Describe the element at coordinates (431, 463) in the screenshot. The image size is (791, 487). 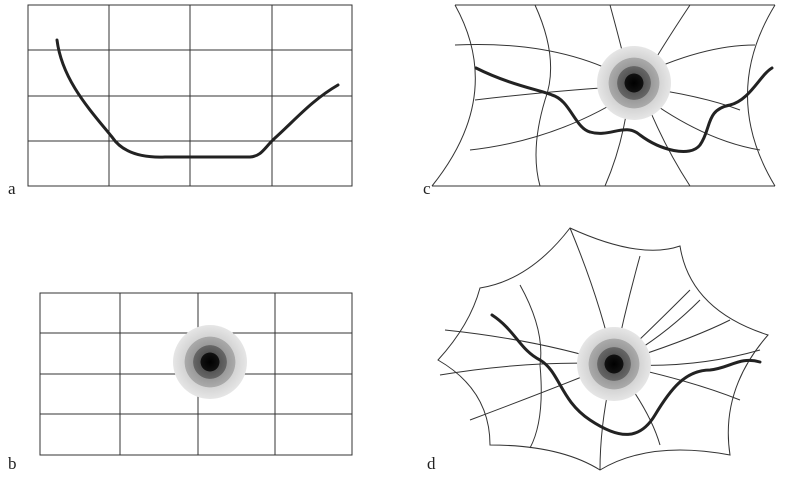
I see `panel-label: d` at that location.